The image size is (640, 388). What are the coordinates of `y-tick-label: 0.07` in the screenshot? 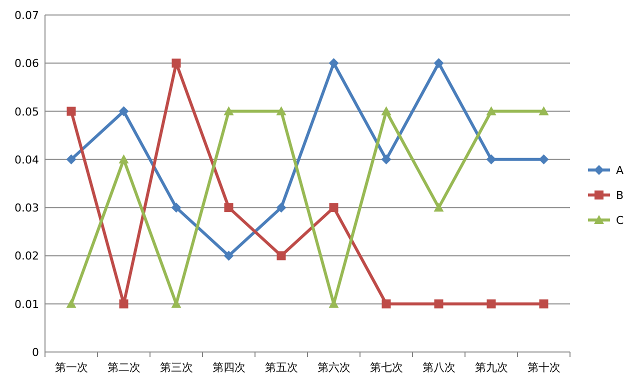 It's located at (26, 15).